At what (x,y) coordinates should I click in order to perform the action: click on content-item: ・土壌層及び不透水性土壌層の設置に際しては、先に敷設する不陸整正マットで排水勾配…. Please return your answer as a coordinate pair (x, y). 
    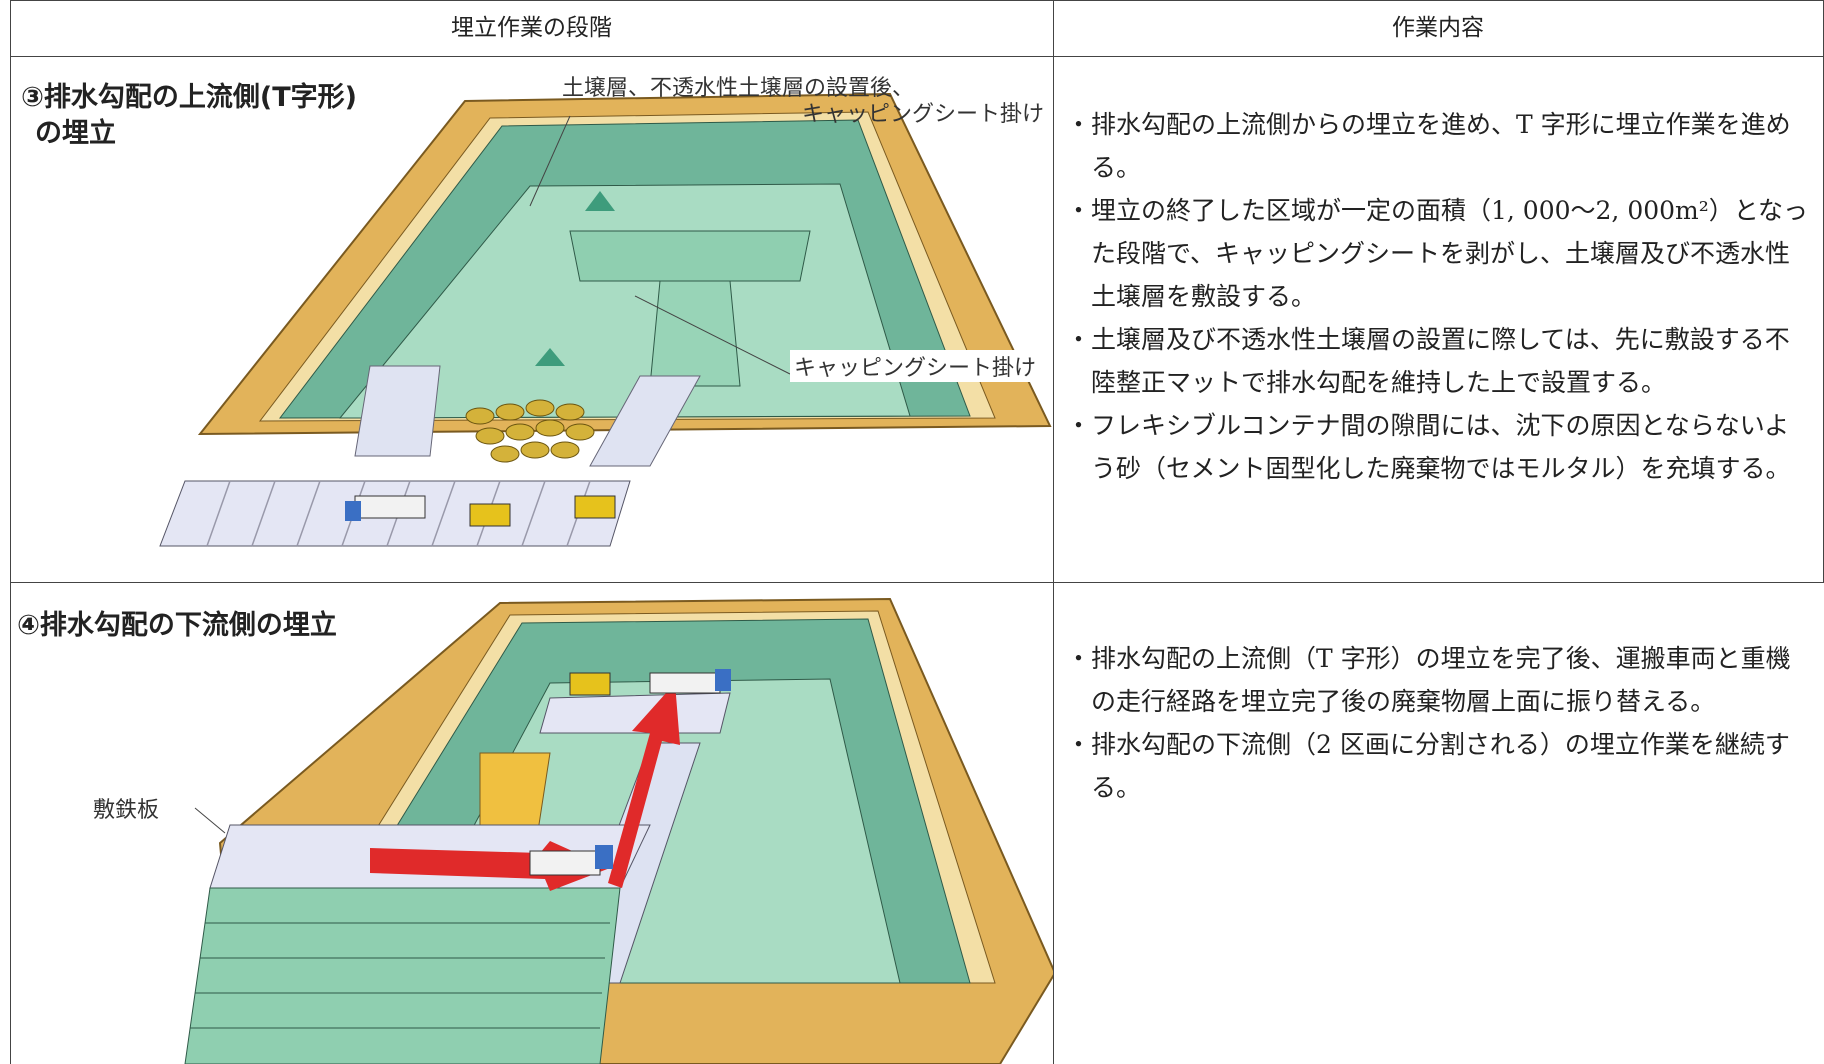
    Looking at the image, I should click on (1428, 361).